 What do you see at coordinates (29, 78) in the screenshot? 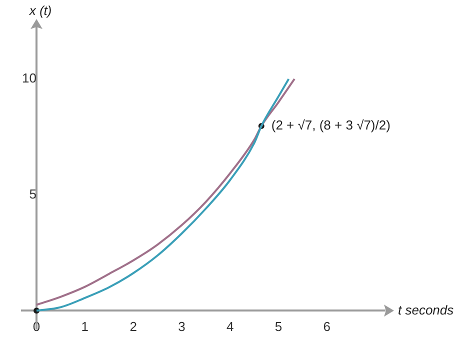
I see `y-tick-label: 10` at bounding box center [29, 78].